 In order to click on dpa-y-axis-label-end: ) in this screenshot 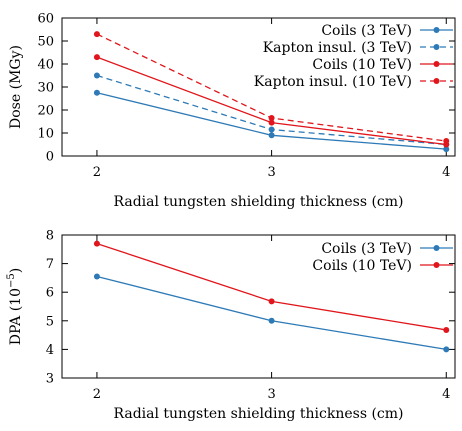, I will do `click(16, 270)`.